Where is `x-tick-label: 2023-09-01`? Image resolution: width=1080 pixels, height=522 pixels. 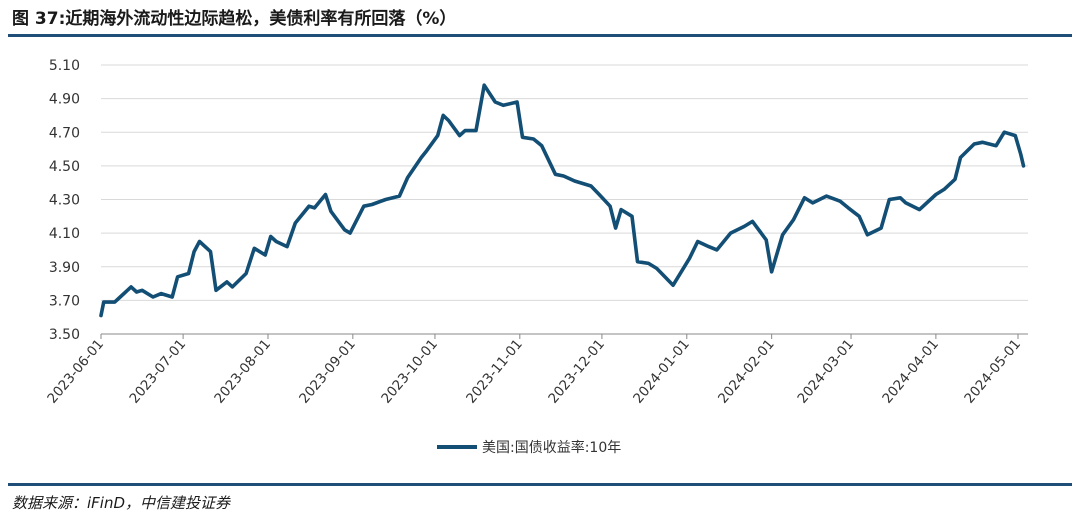 x-tick-label: 2023-09-01 is located at coordinates (327, 371).